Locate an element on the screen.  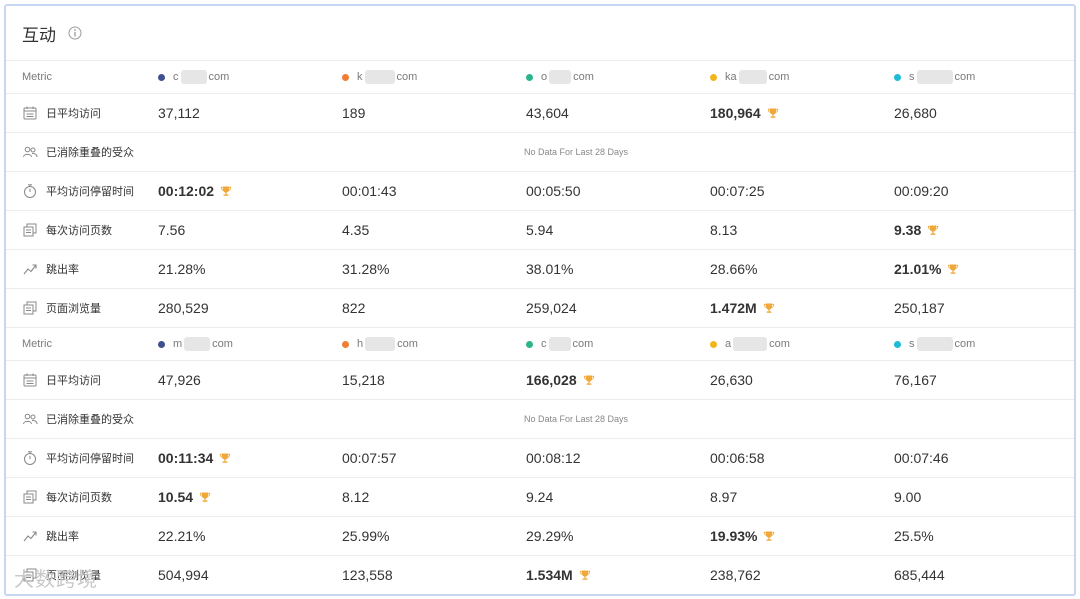
metric-value: 123,558 is located at coordinates (367, 575).